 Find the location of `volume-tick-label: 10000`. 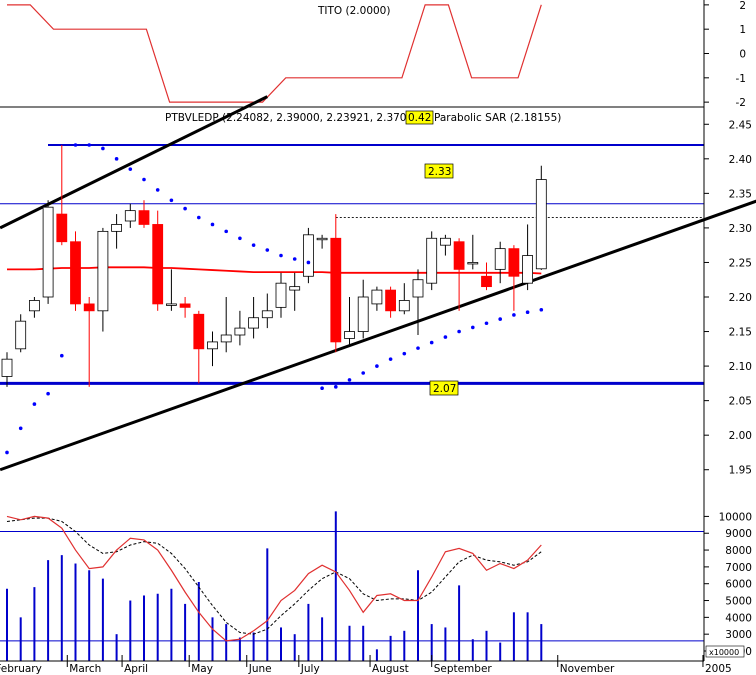

volume-tick-label: 10000 is located at coordinates (735, 517).